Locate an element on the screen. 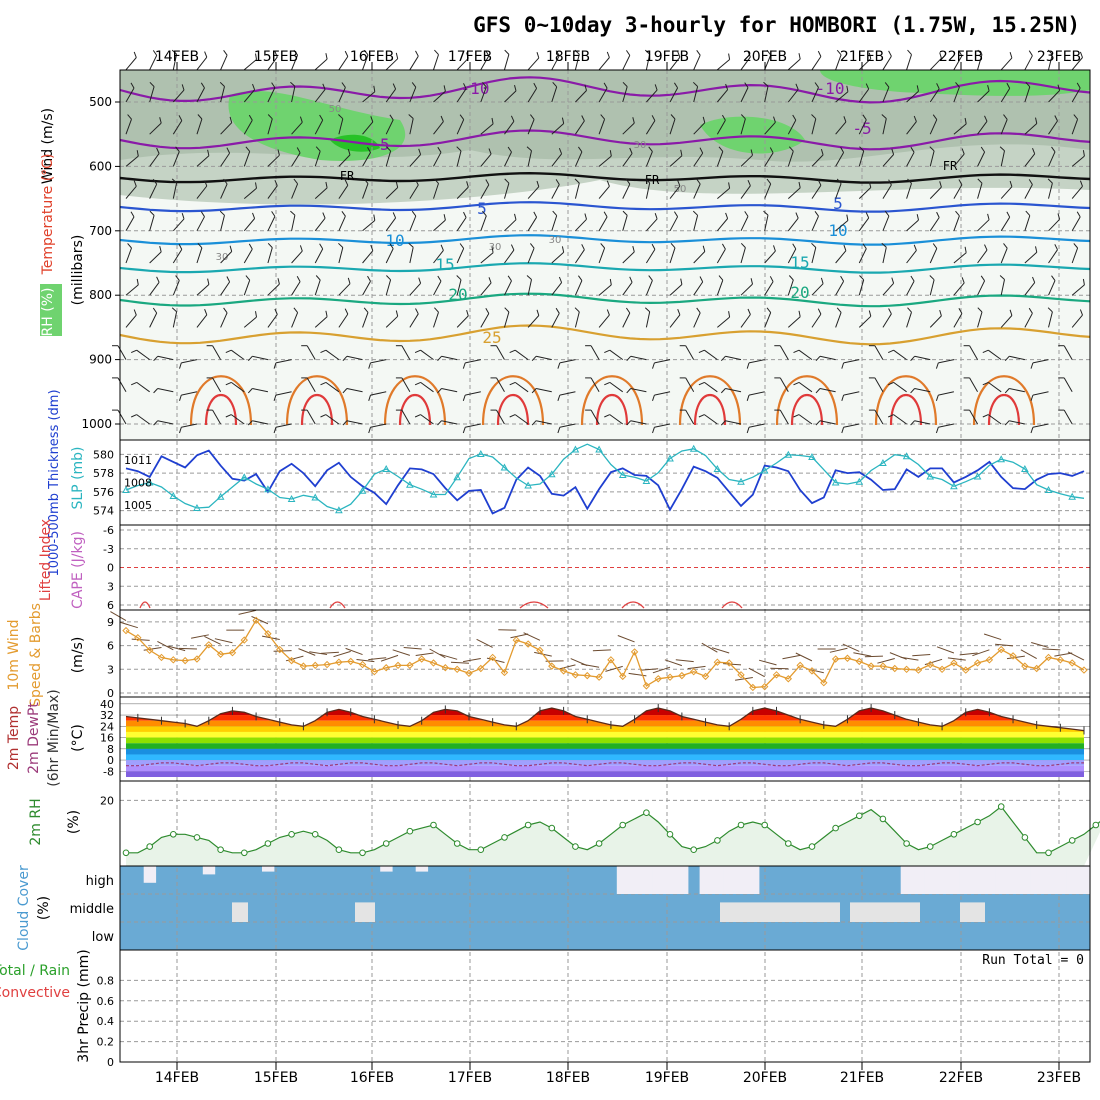 The image size is (1100, 1100). cloud-level-label: middle is located at coordinates (92, 909).